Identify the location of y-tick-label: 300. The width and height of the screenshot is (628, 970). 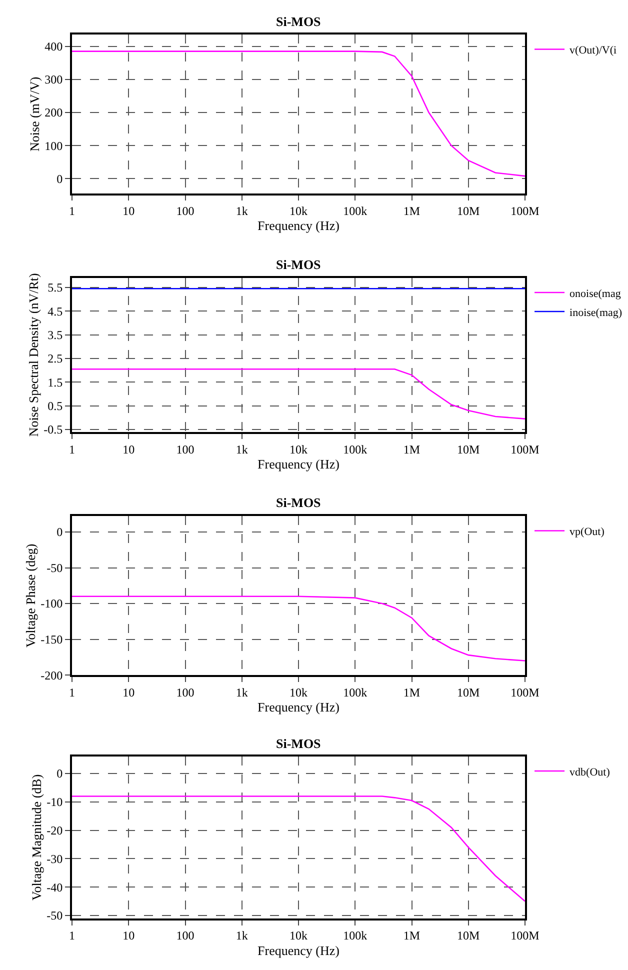
(53, 79).